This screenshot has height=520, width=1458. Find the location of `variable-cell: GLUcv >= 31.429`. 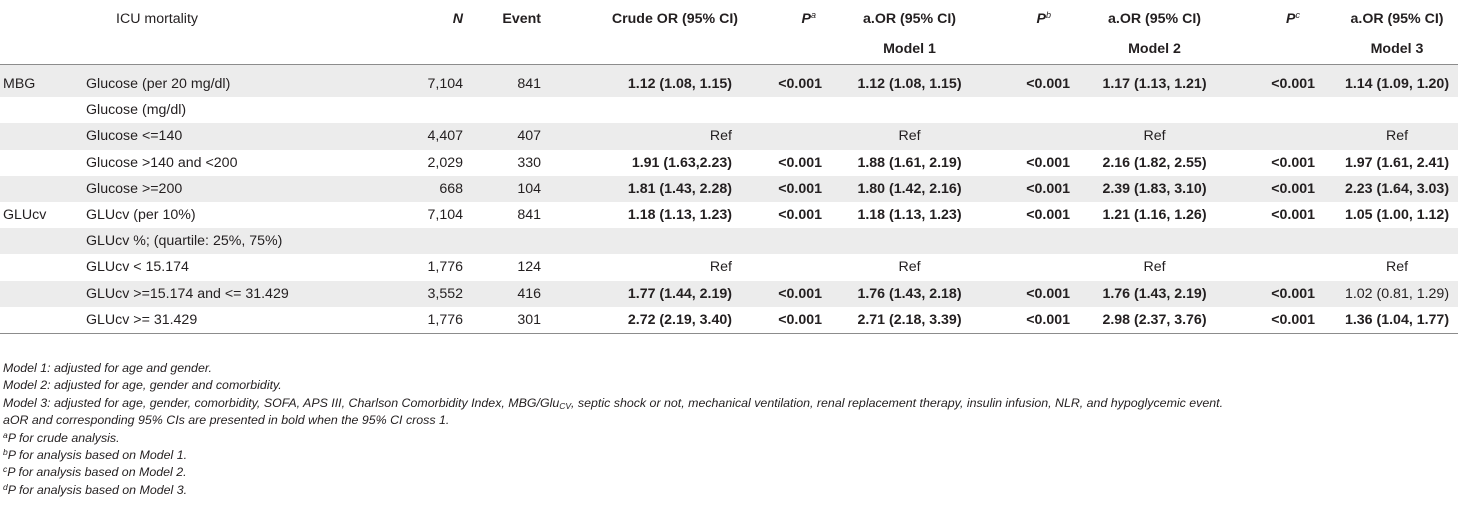

variable-cell: GLUcv >= 31.429 is located at coordinates (210, 320).